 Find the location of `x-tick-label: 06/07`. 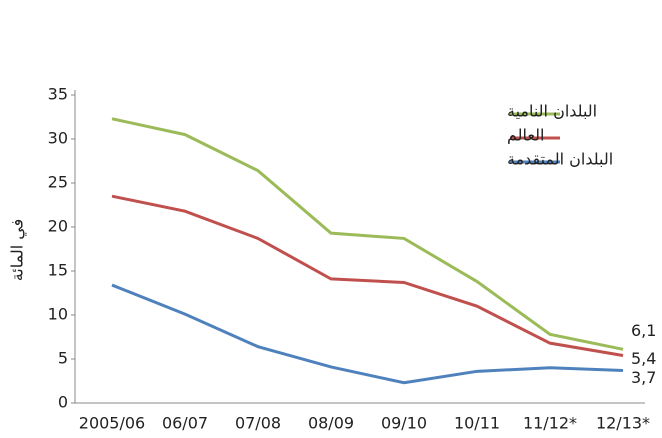

x-tick-label: 06/07 is located at coordinates (185, 423).